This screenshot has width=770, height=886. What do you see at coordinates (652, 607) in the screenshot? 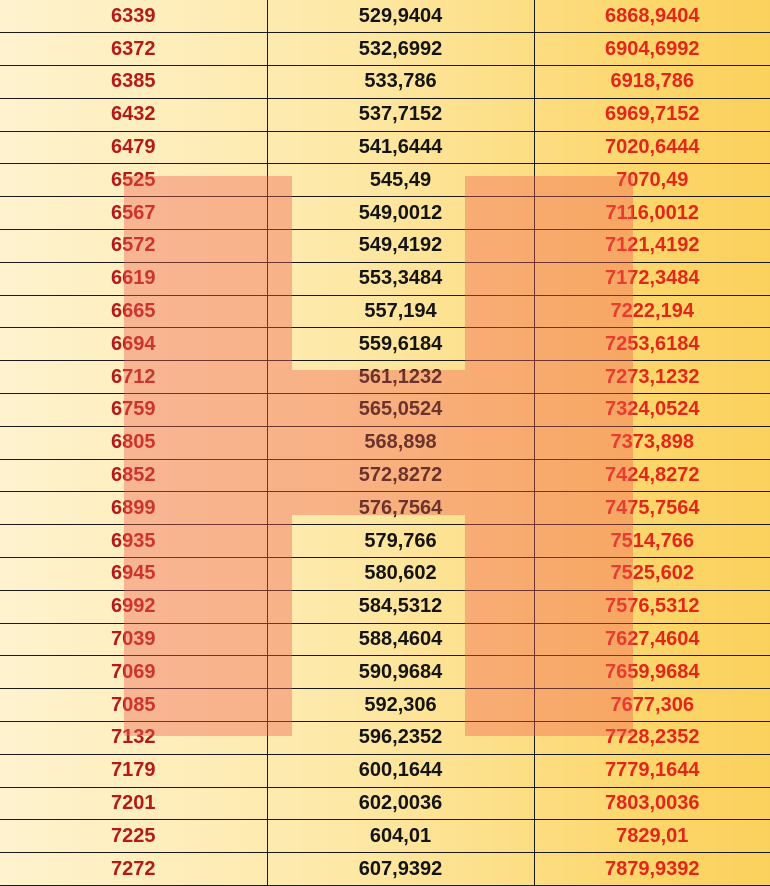
I see `total-cell: 7576,5312` at bounding box center [652, 607].